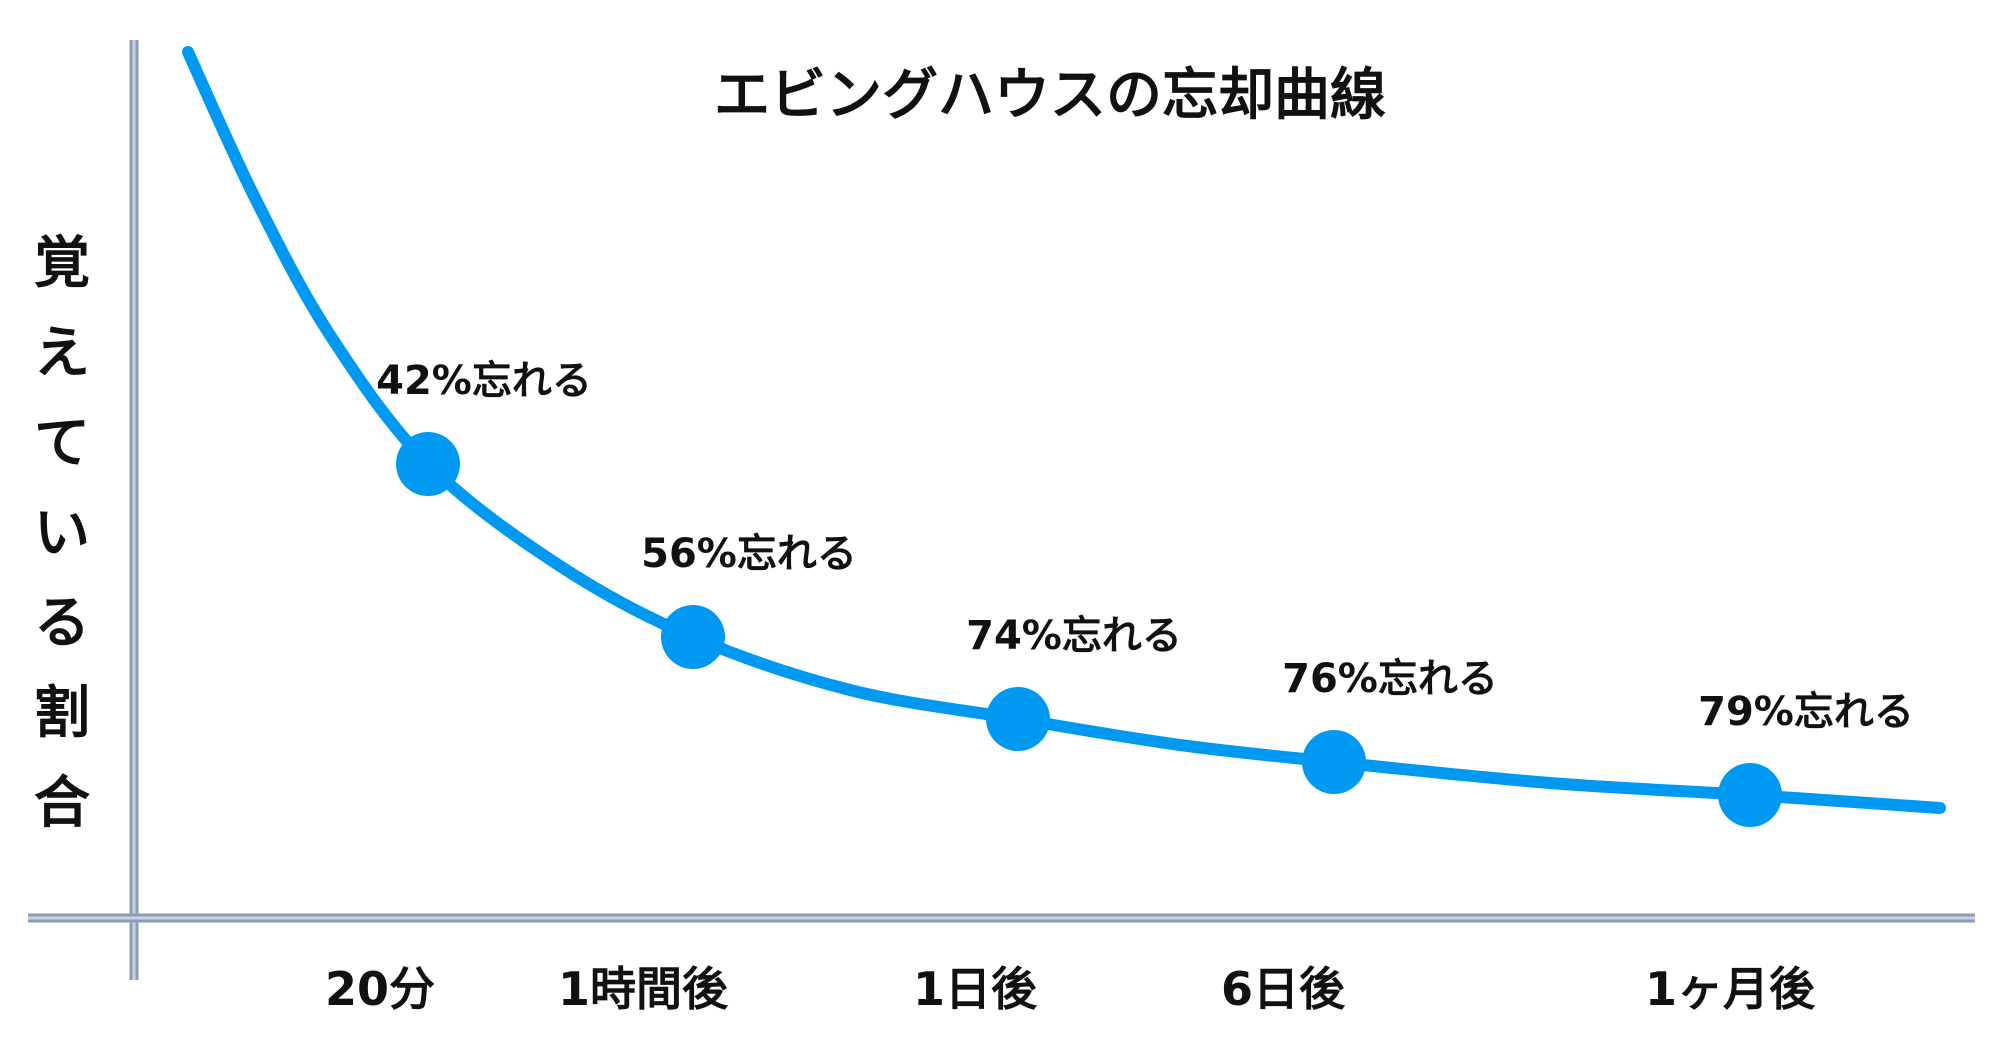  Describe the element at coordinates (380, 989) in the screenshot. I see `x-tick-label: 20分` at that location.